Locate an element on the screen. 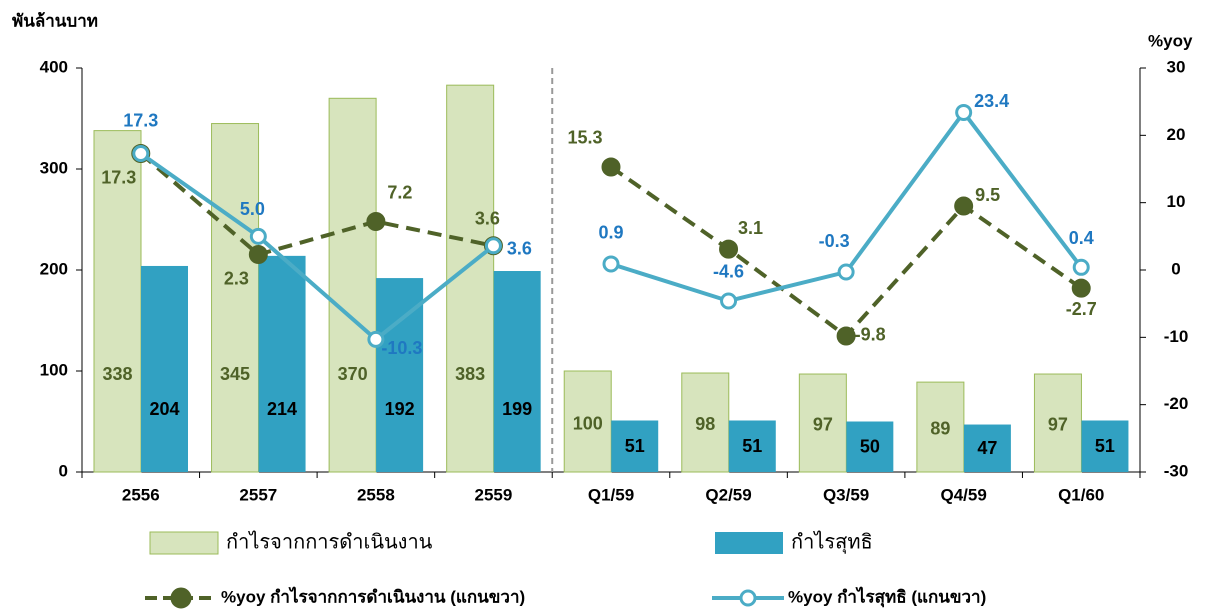 The width and height of the screenshot is (1206, 613). bar-label: 345 is located at coordinates (235, 374).